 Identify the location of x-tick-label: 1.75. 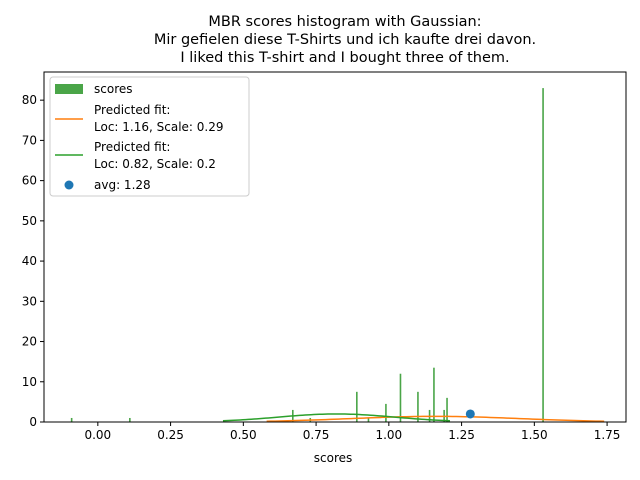
(607, 435).